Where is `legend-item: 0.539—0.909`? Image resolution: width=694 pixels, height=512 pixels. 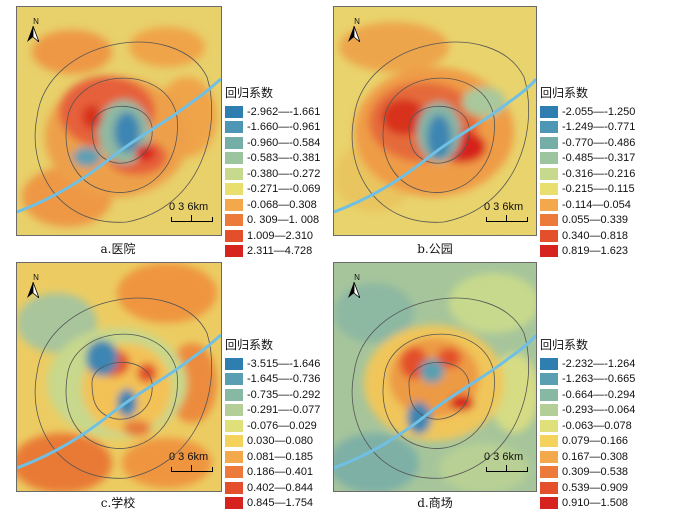
legend-item: 0.539—0.909 is located at coordinates (587, 488).